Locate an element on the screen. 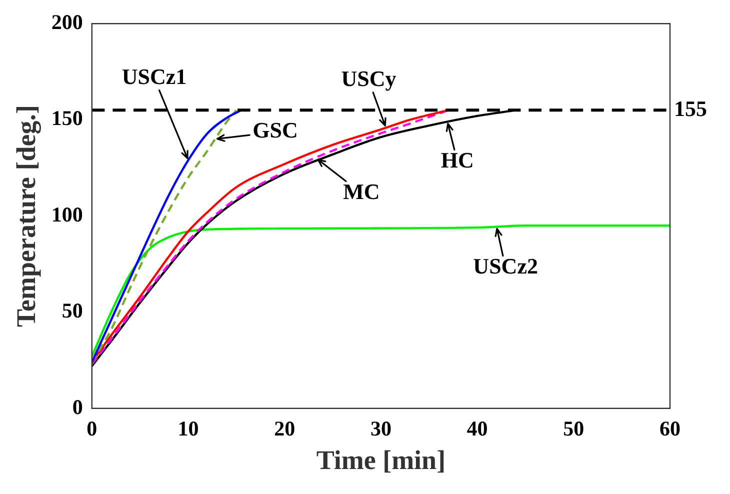  y-tick-label: 150 is located at coordinates (67, 118).